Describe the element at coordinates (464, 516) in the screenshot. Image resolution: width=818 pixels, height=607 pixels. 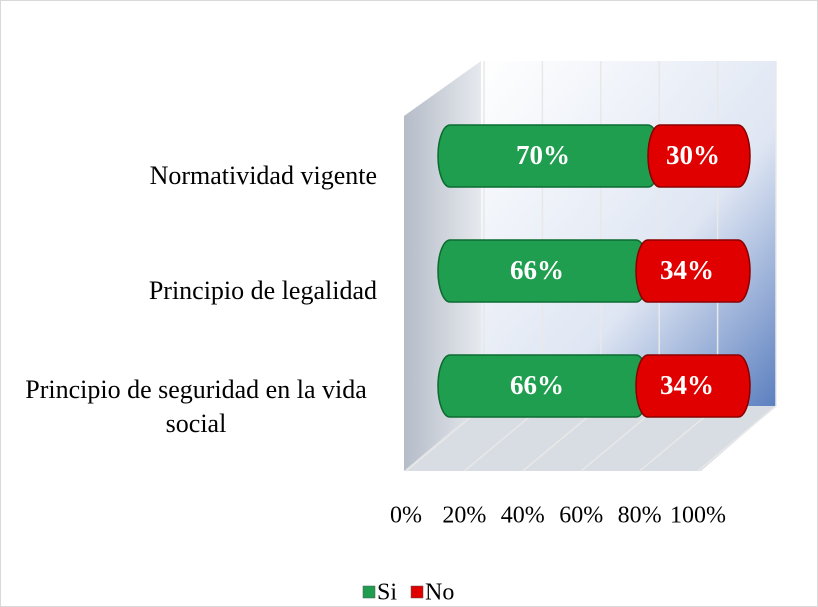
I see `x-tick-label: 20%` at that location.